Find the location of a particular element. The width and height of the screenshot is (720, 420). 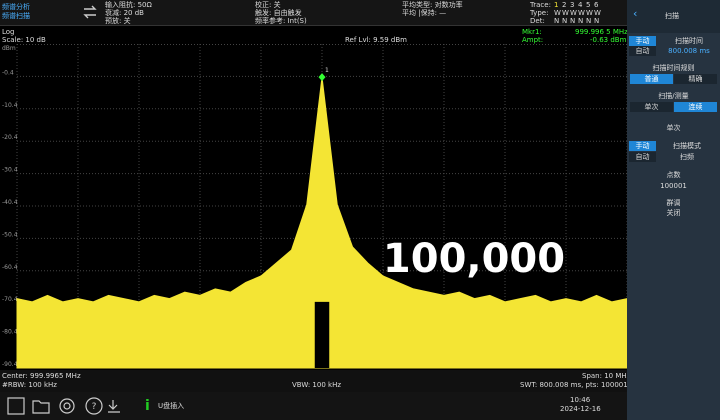

txt: 平均 |保持: — is located at coordinates (424, 13).